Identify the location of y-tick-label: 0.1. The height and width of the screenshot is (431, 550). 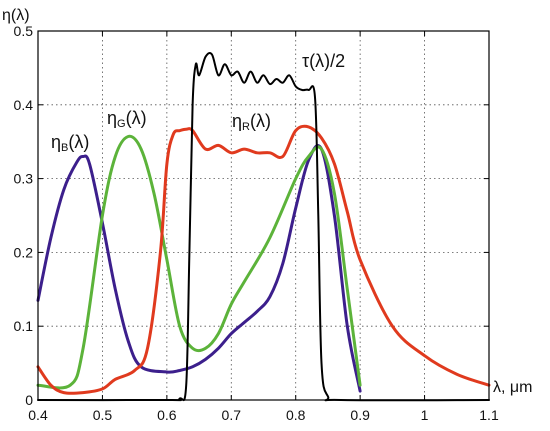
(24, 326).